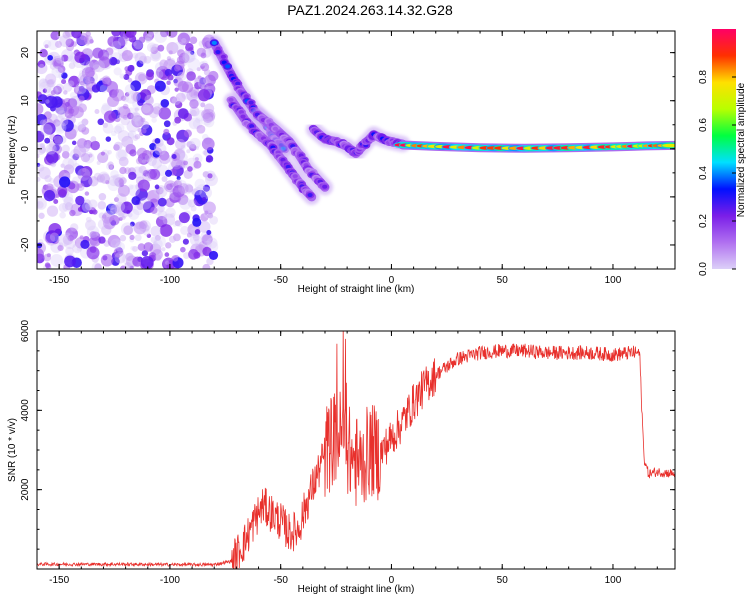  I want to click on y-tick-label: 20, so click(25, 53).